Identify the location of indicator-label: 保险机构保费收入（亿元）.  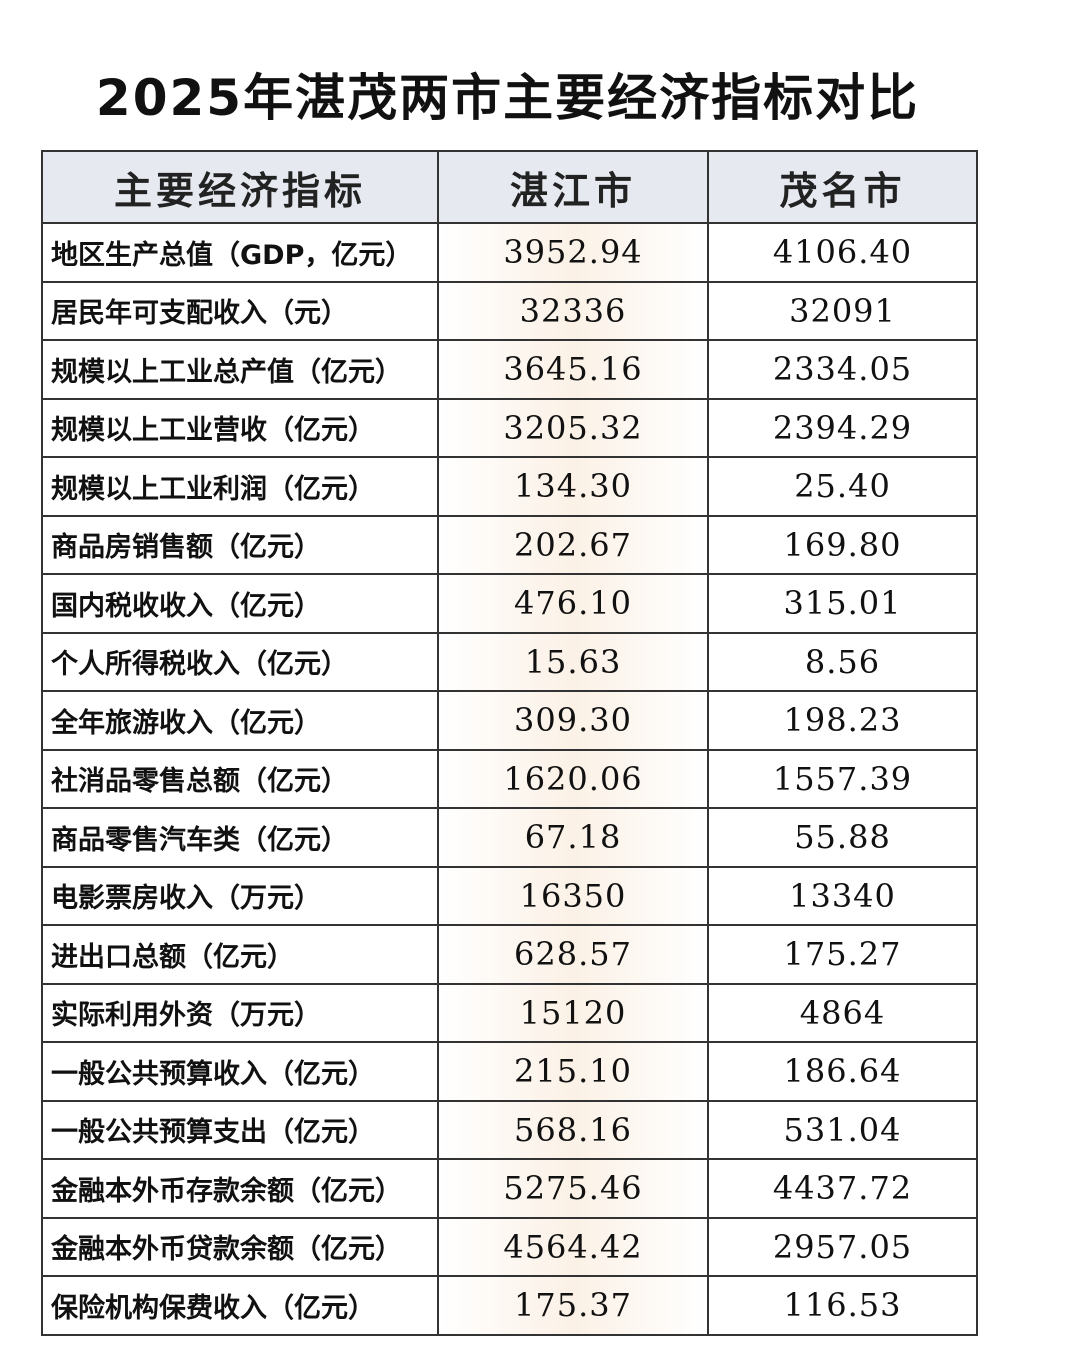
(240, 1305).